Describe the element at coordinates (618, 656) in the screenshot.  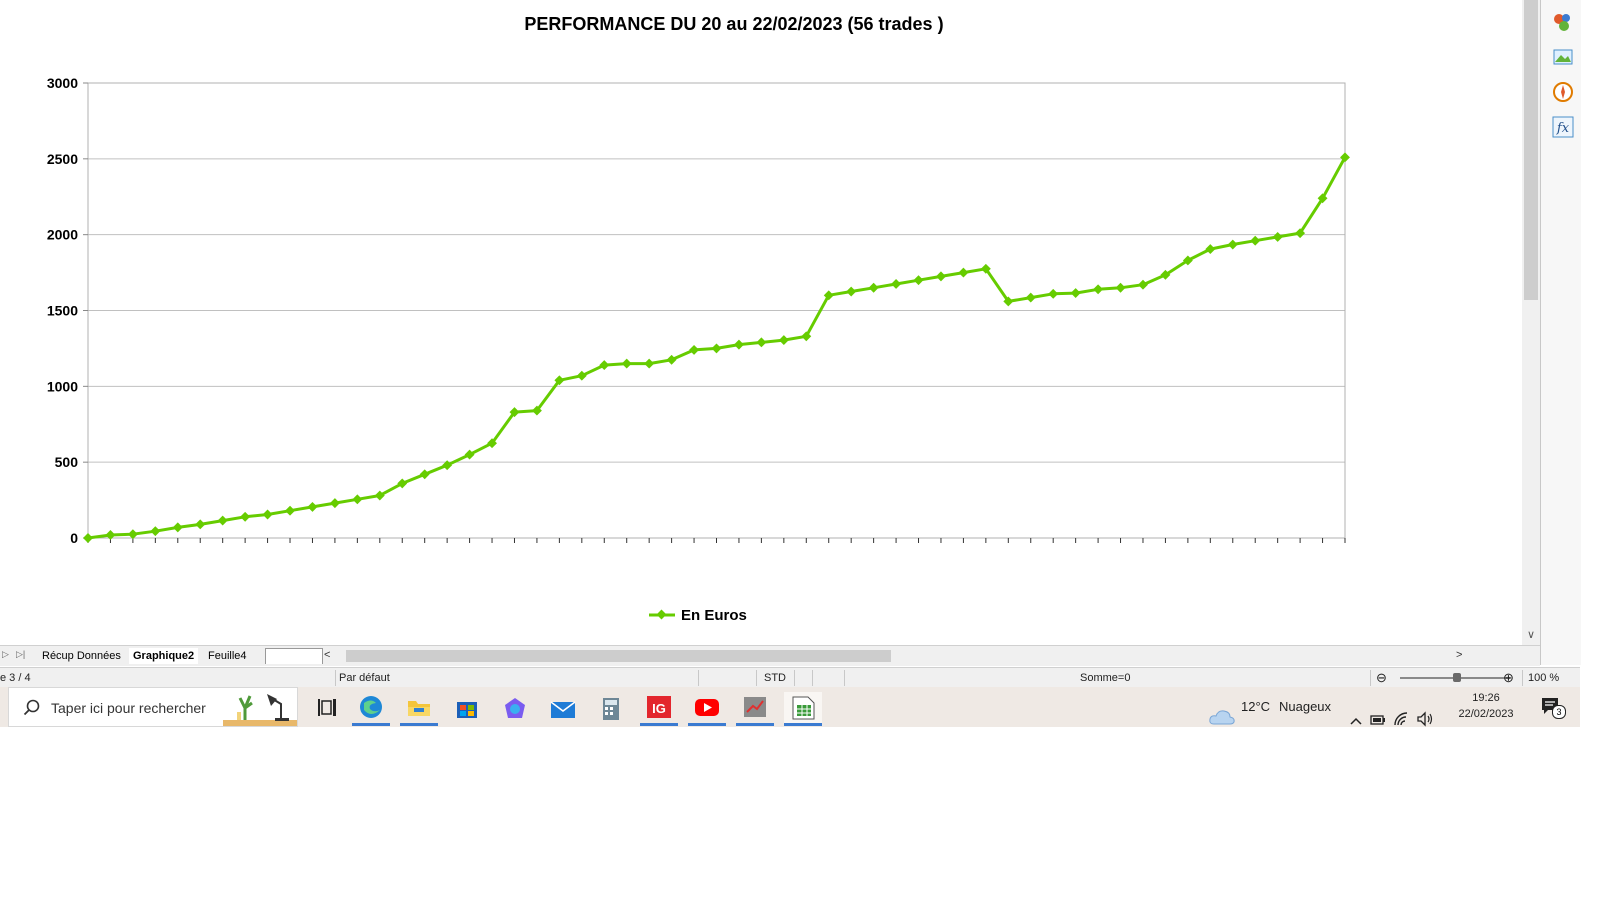
I see `horizontal-scroll-thumb` at that location.